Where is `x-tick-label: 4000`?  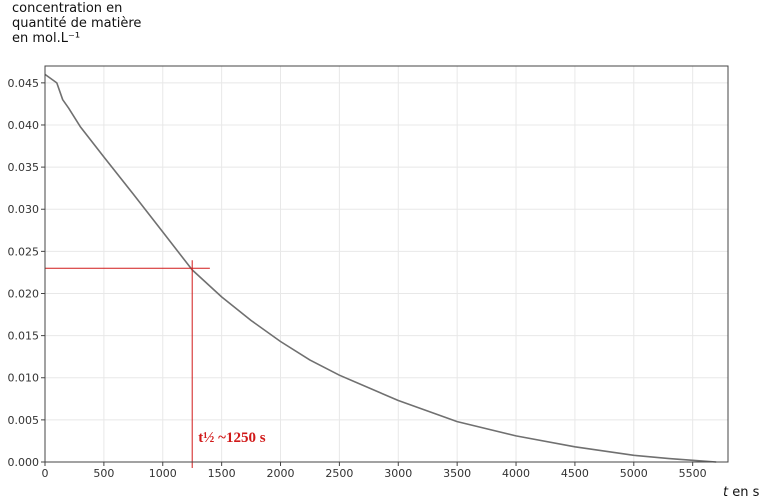 x-tick-label: 4000 is located at coordinates (516, 473).